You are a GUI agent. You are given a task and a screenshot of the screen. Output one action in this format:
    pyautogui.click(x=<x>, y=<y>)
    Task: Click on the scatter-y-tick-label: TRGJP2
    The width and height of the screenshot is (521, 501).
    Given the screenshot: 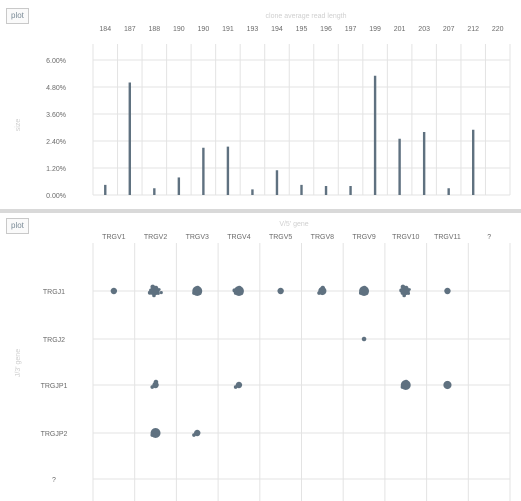 What is the action you would take?
    pyautogui.click(x=54, y=434)
    